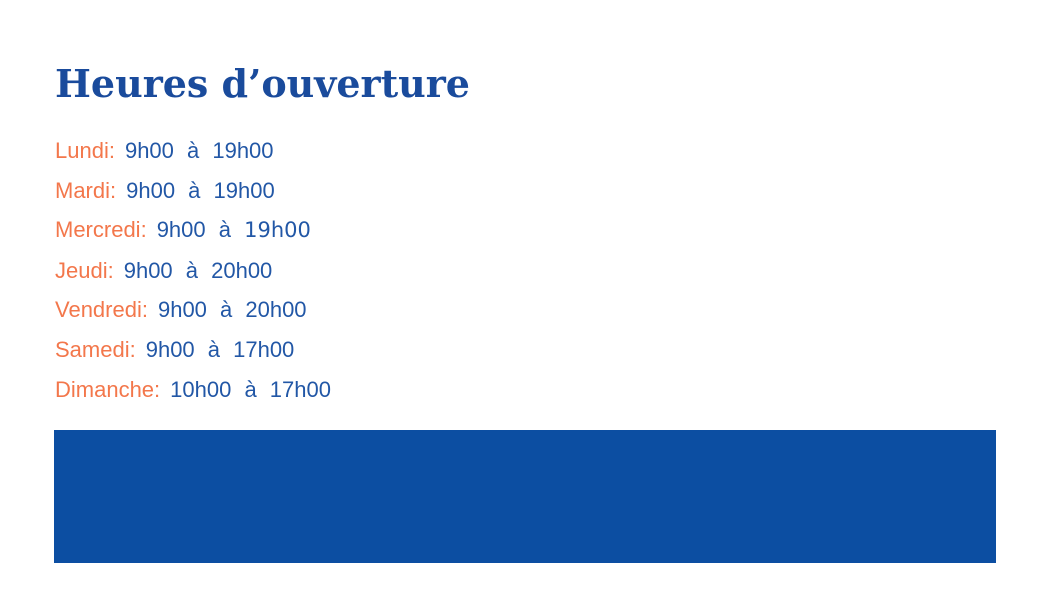 Image resolution: width=1050 pixels, height=600 pixels. Describe the element at coordinates (262, 83) in the screenshot. I see `page-title: Heures d’ouverture` at that location.